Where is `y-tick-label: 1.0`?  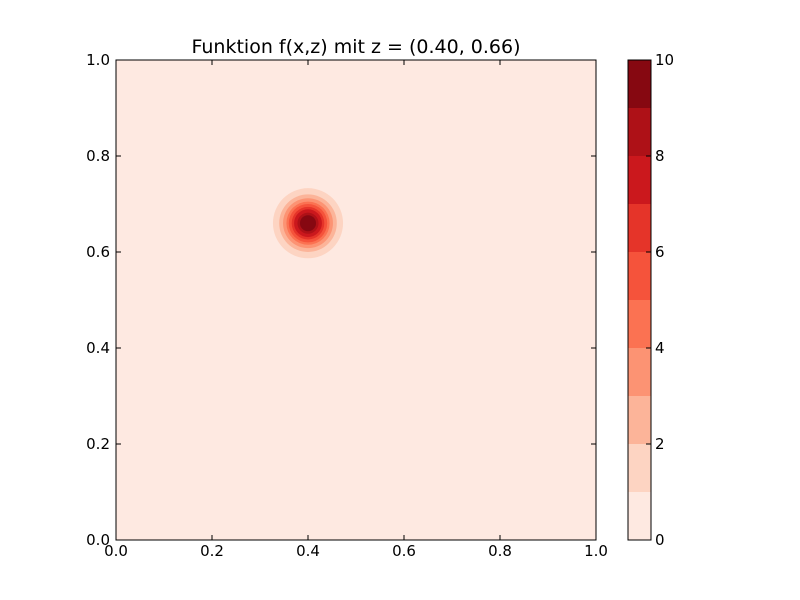 y-tick-label: 1.0 is located at coordinates (98, 60).